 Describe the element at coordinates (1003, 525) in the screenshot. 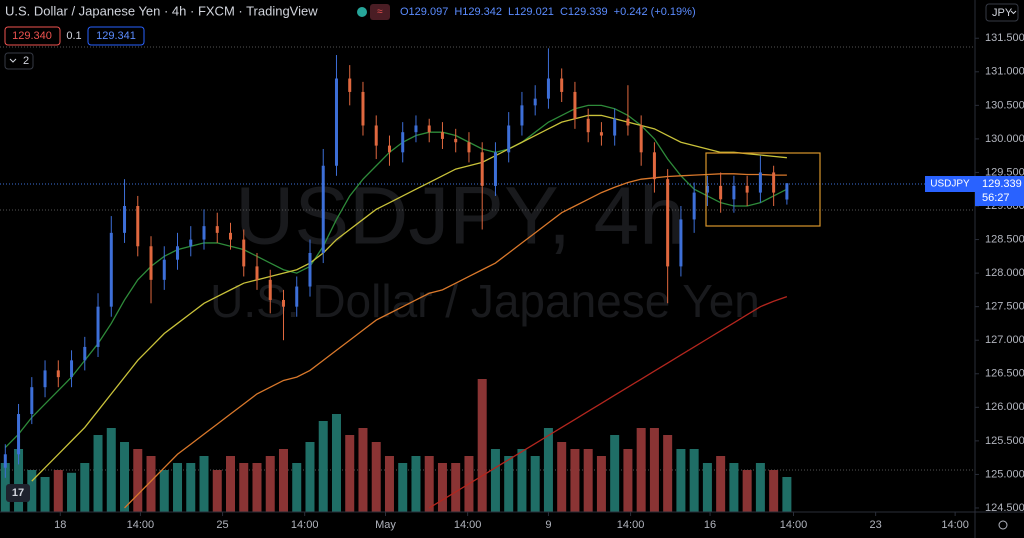

I see `settings-icon` at that location.